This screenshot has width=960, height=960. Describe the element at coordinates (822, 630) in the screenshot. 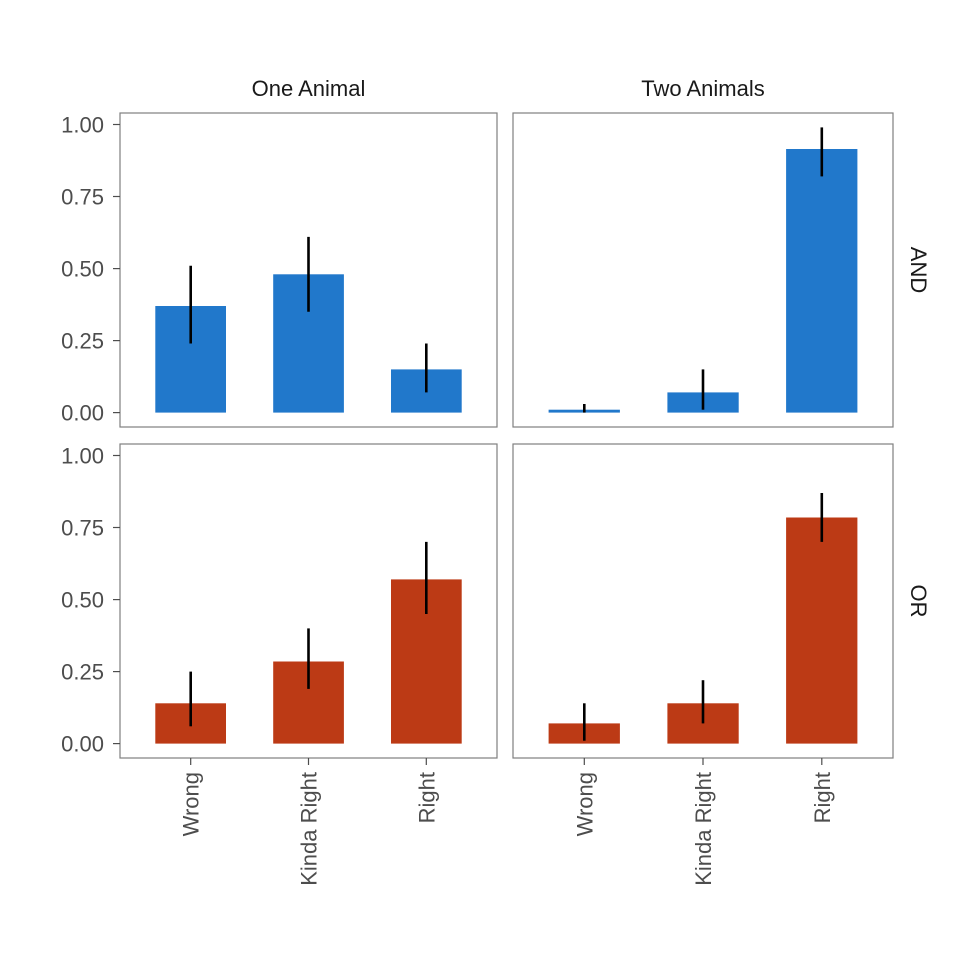

I see `bar-two-animals-or-right` at that location.